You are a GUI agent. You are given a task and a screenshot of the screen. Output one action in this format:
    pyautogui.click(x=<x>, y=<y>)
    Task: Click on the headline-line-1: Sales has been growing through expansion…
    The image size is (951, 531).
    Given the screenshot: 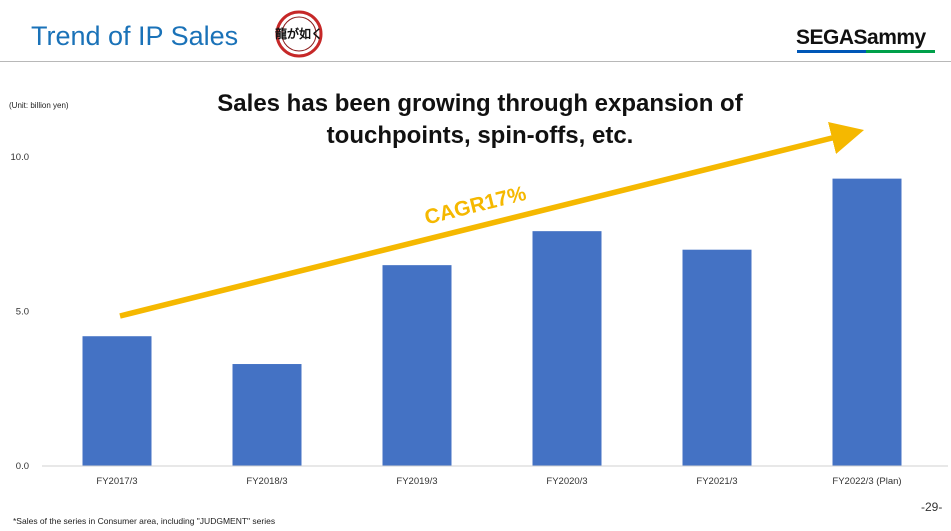 What is the action you would take?
    pyautogui.click(x=480, y=103)
    